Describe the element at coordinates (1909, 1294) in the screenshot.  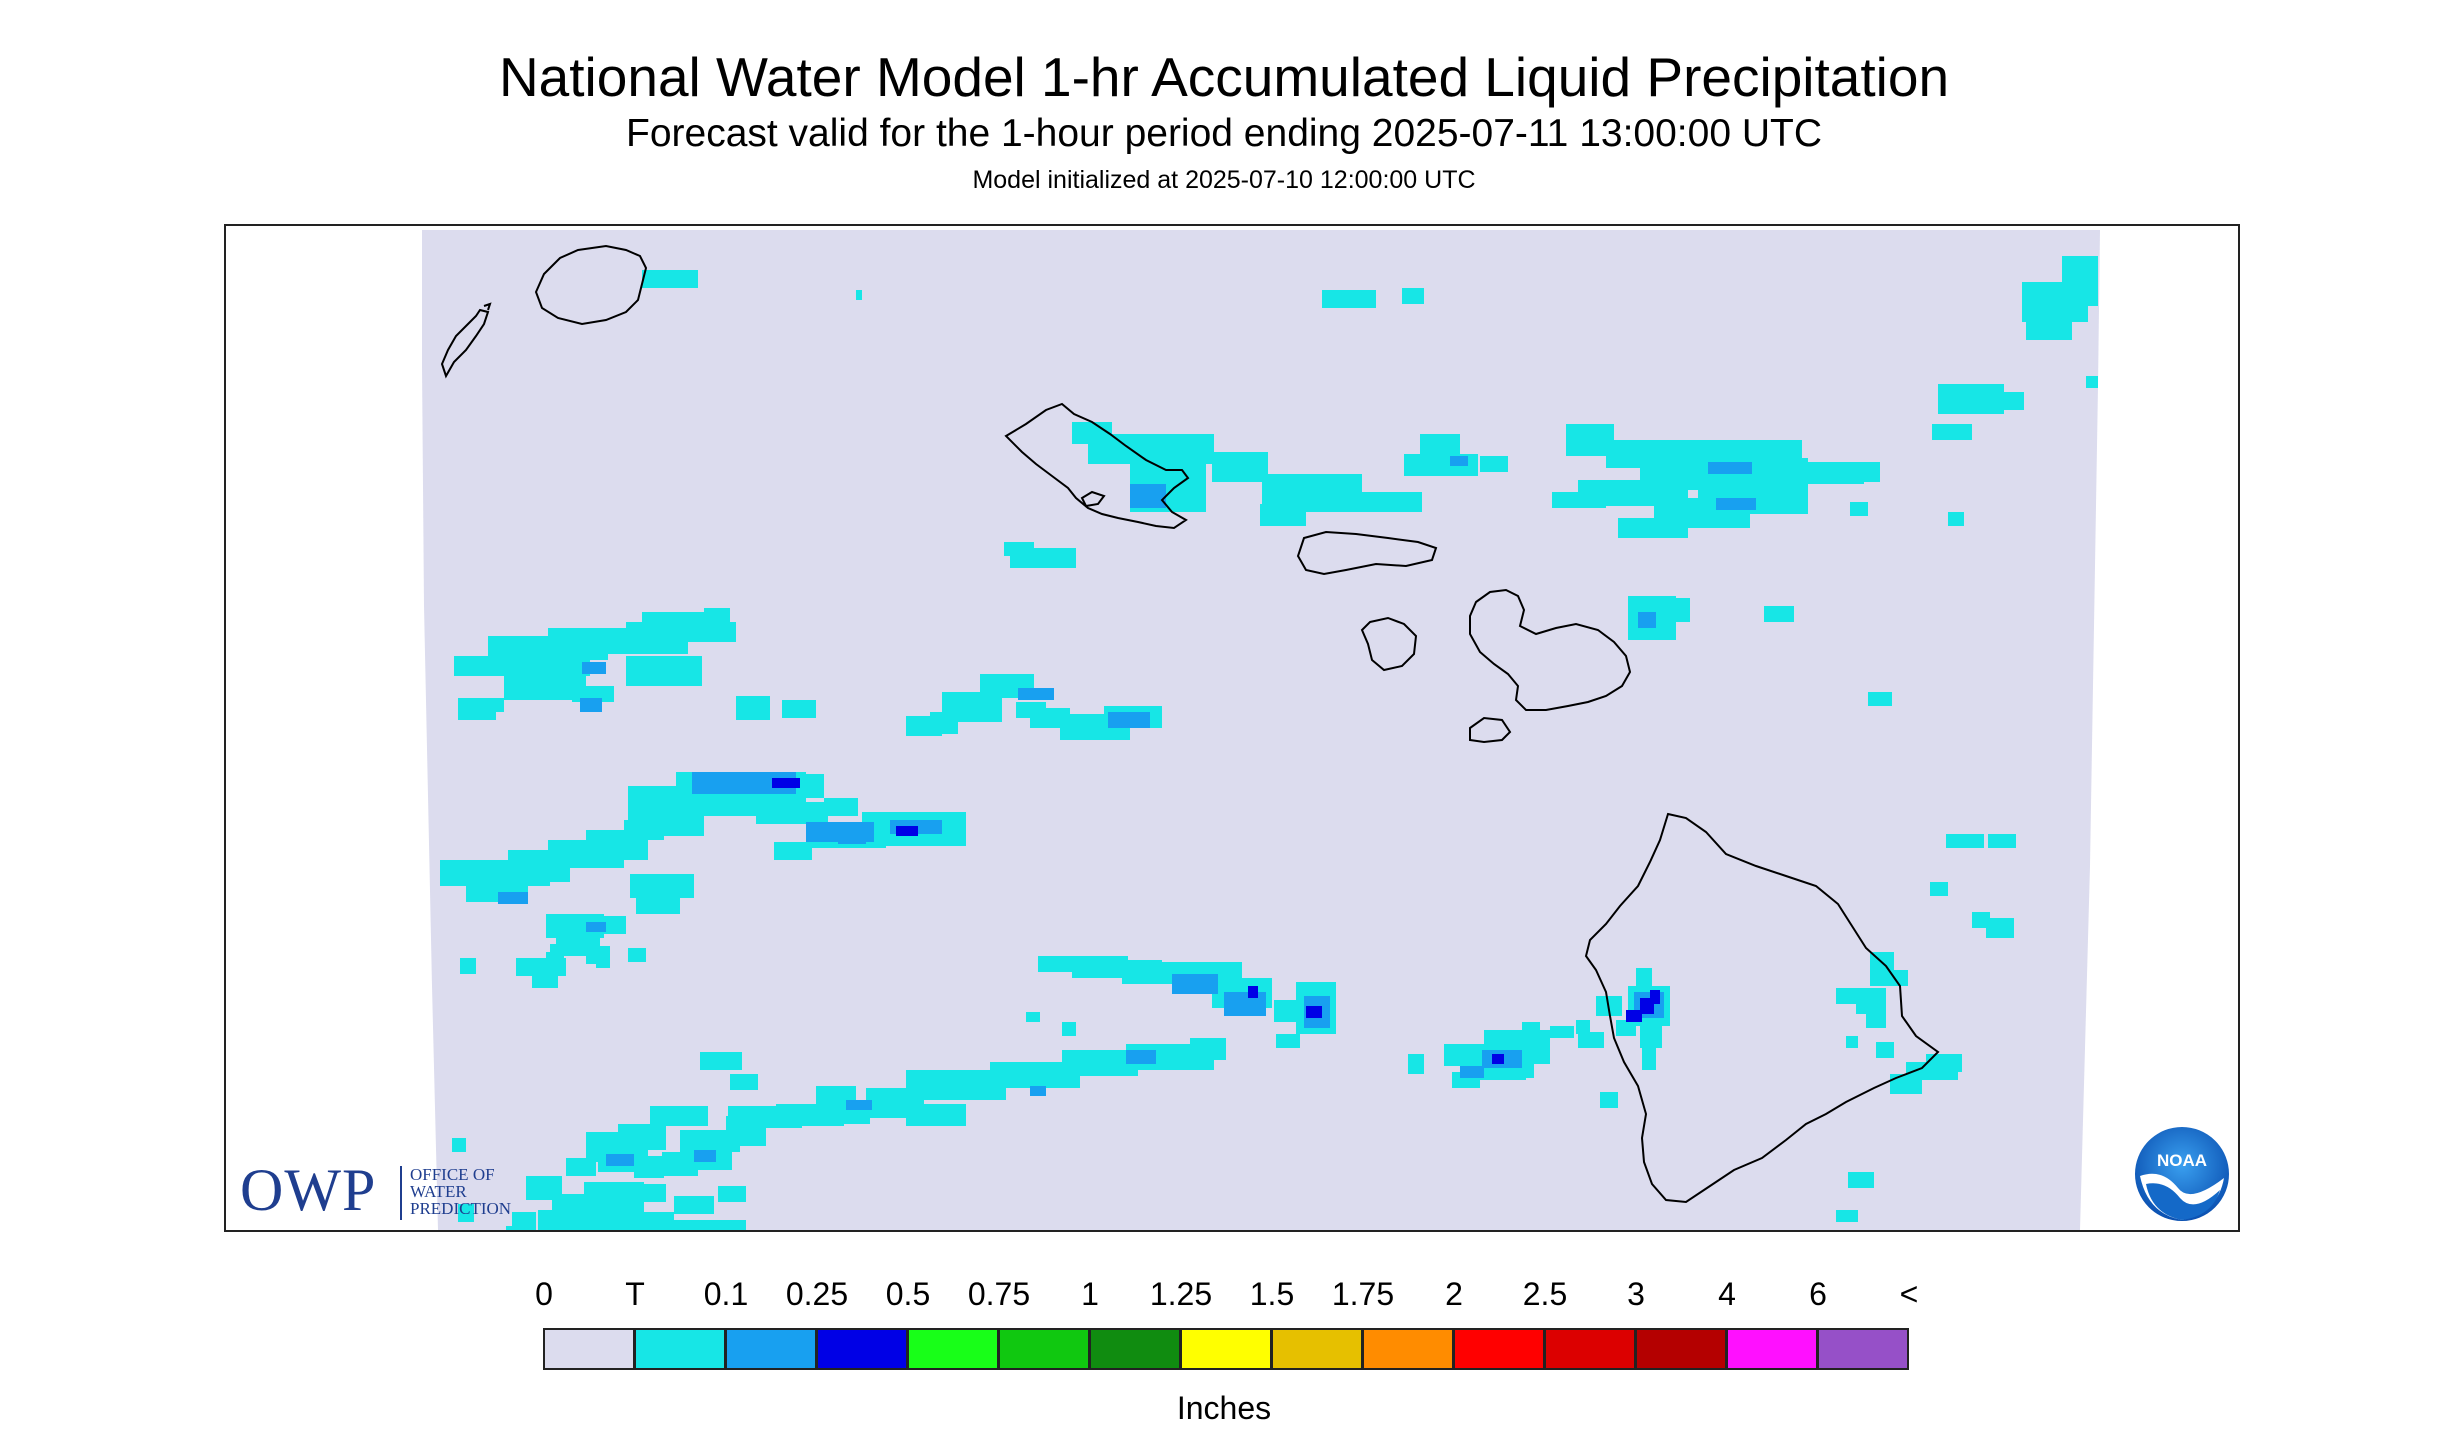
I see `legend-tick-label: <` at that location.